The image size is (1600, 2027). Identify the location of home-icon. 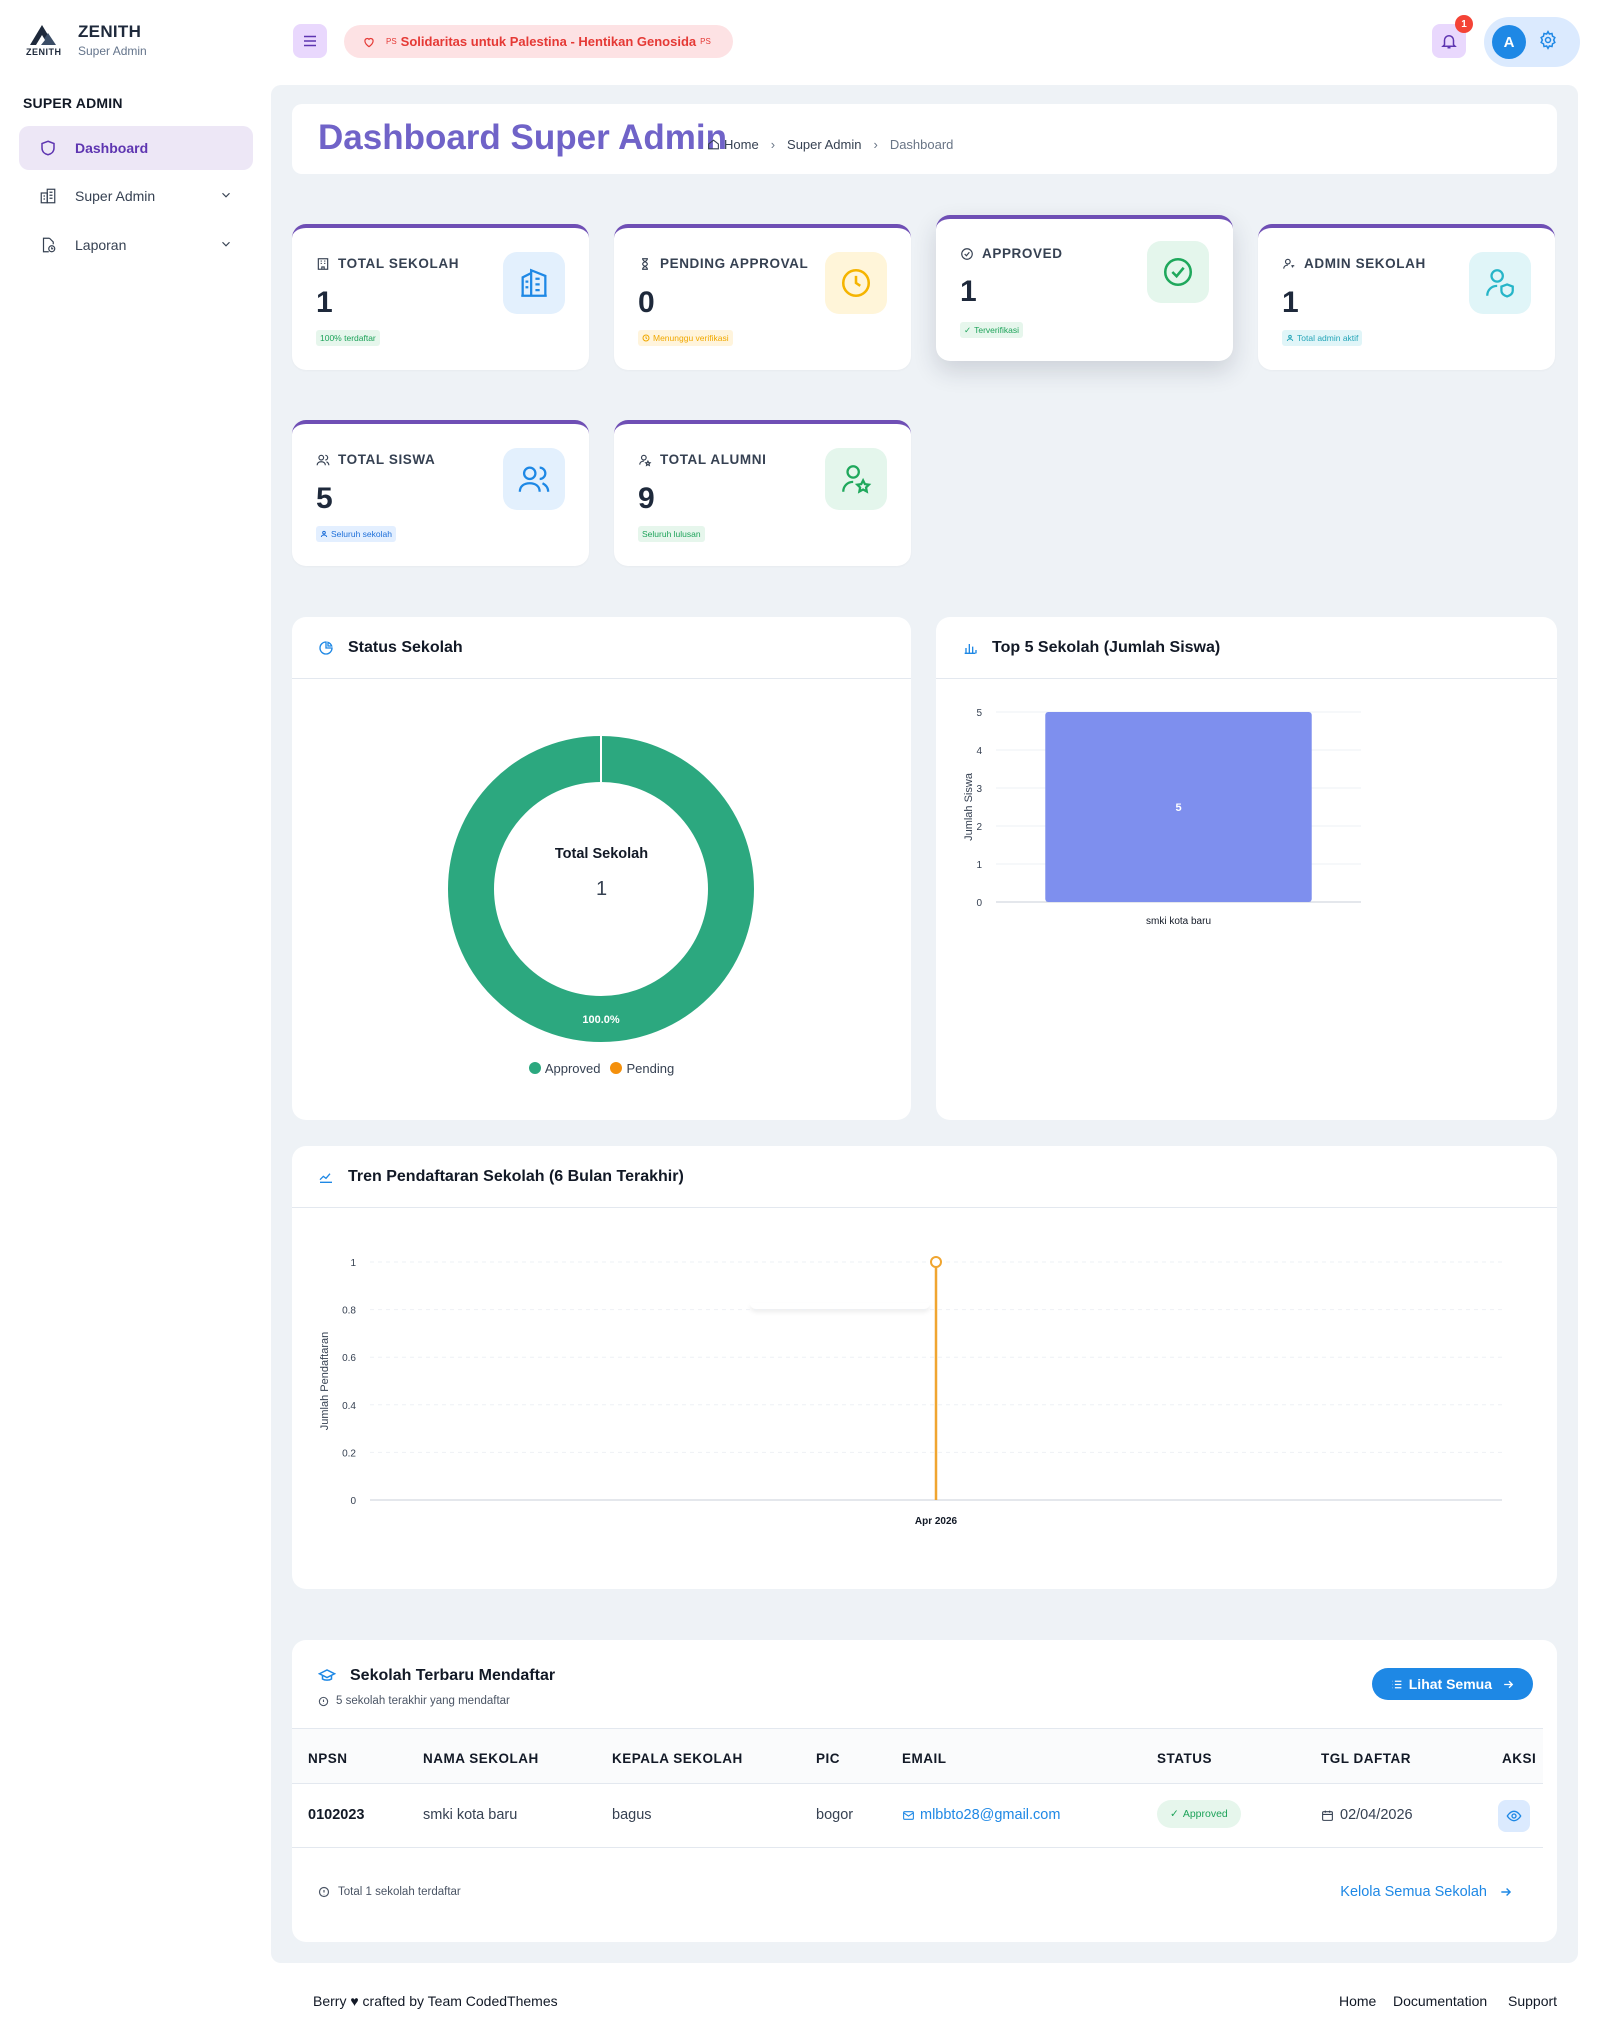
(713, 144).